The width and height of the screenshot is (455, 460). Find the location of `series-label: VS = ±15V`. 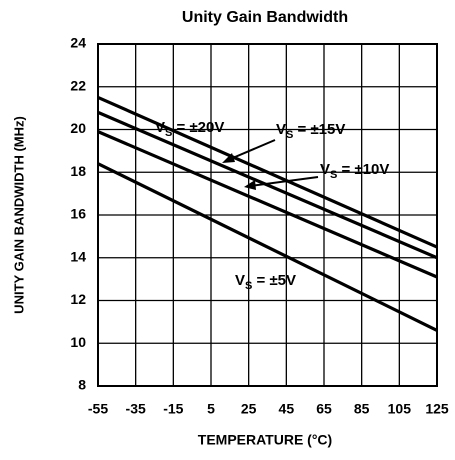

series-label: VS = ±15V is located at coordinates (310, 131).